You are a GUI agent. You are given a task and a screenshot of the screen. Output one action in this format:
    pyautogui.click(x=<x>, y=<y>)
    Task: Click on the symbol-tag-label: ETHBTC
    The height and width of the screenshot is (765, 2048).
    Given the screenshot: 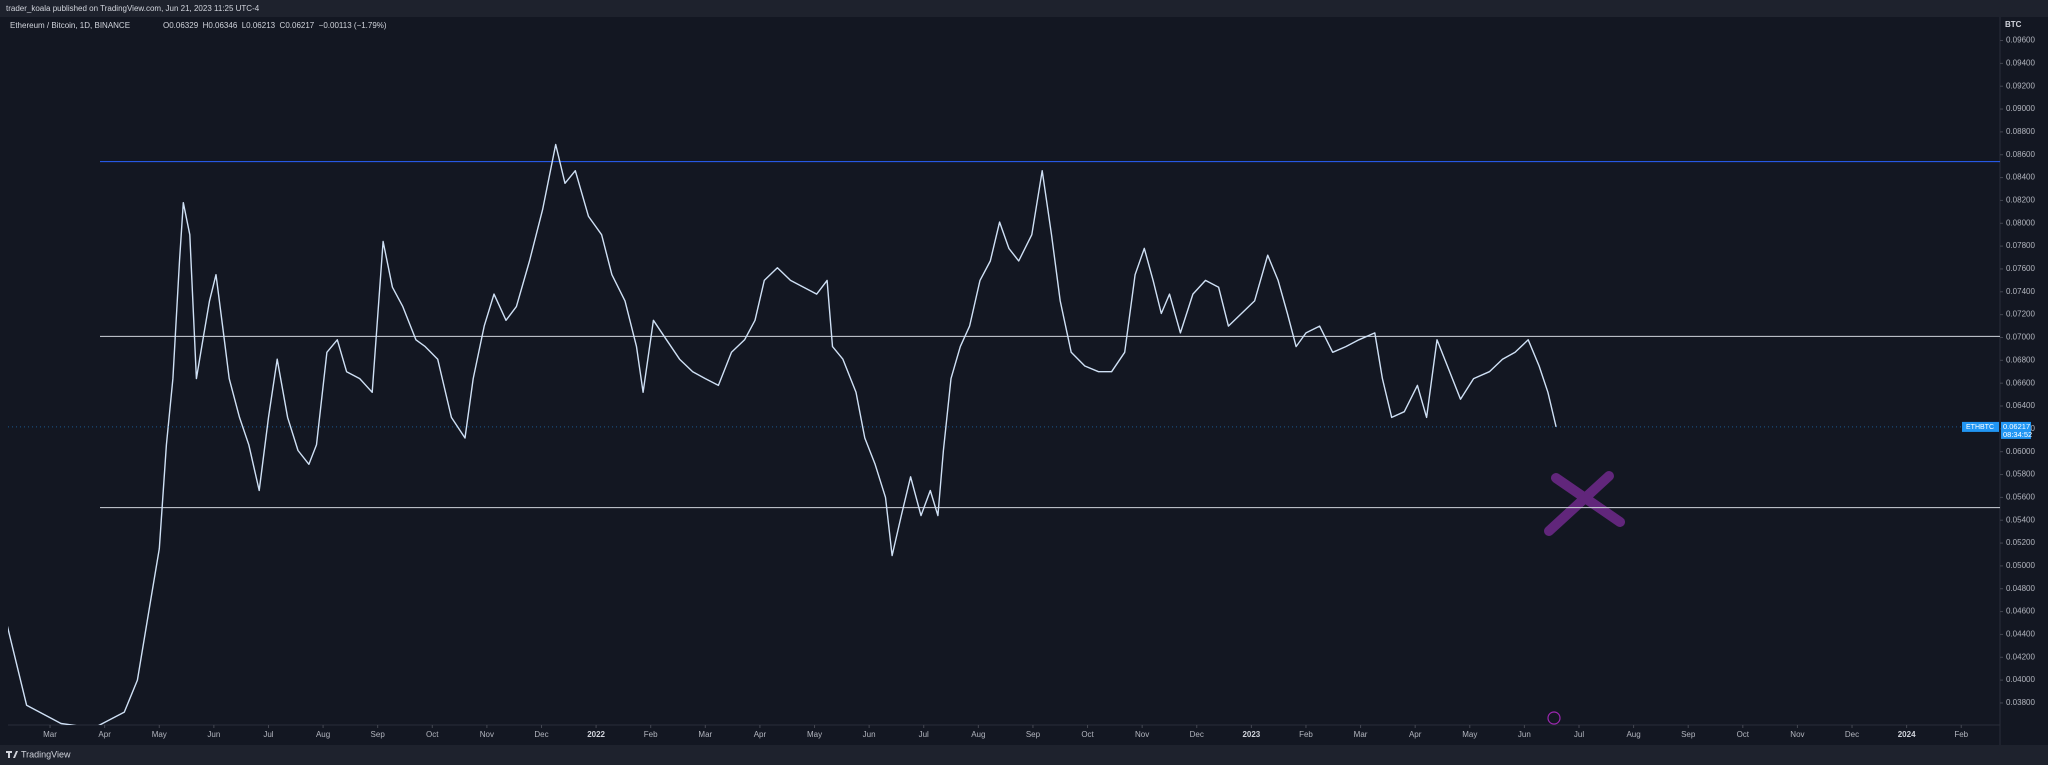 What is the action you would take?
    pyautogui.click(x=1980, y=427)
    